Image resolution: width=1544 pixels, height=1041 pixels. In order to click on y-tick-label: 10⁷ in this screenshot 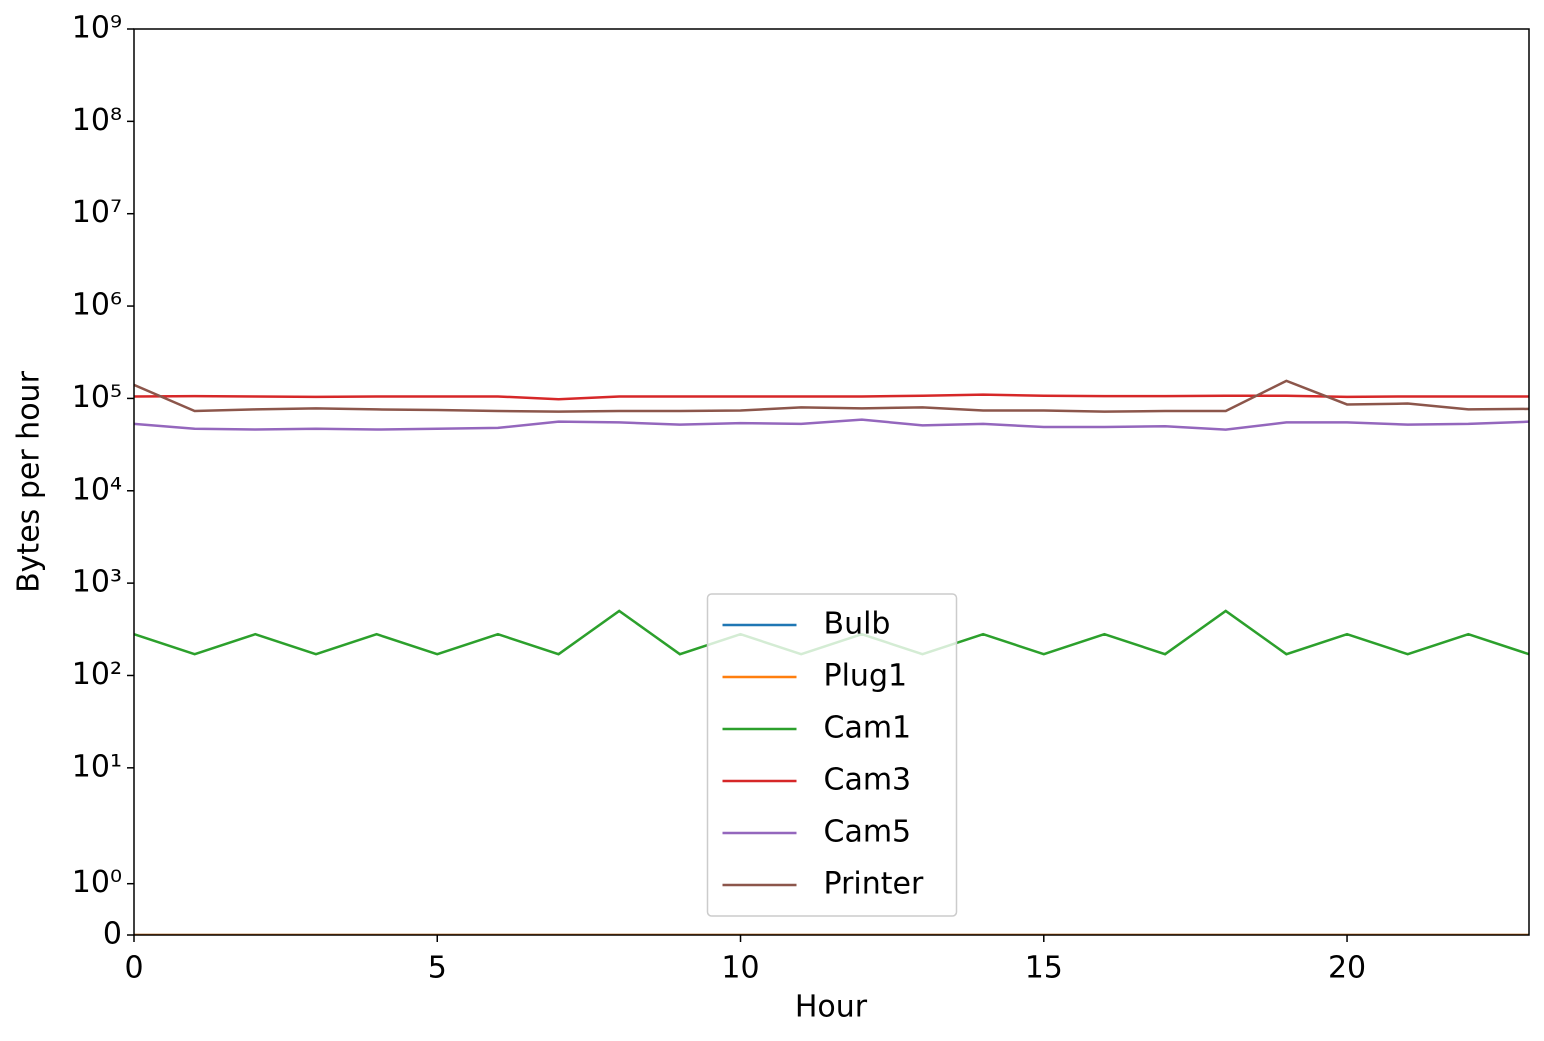, I will do `click(97, 212)`.